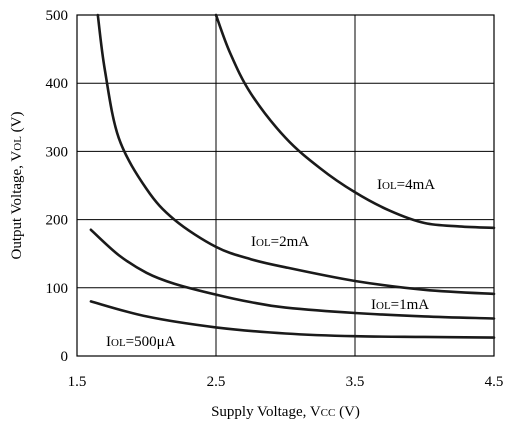  What do you see at coordinates (494, 382) in the screenshot?
I see `x-tick-label-3: 4.5` at bounding box center [494, 382].